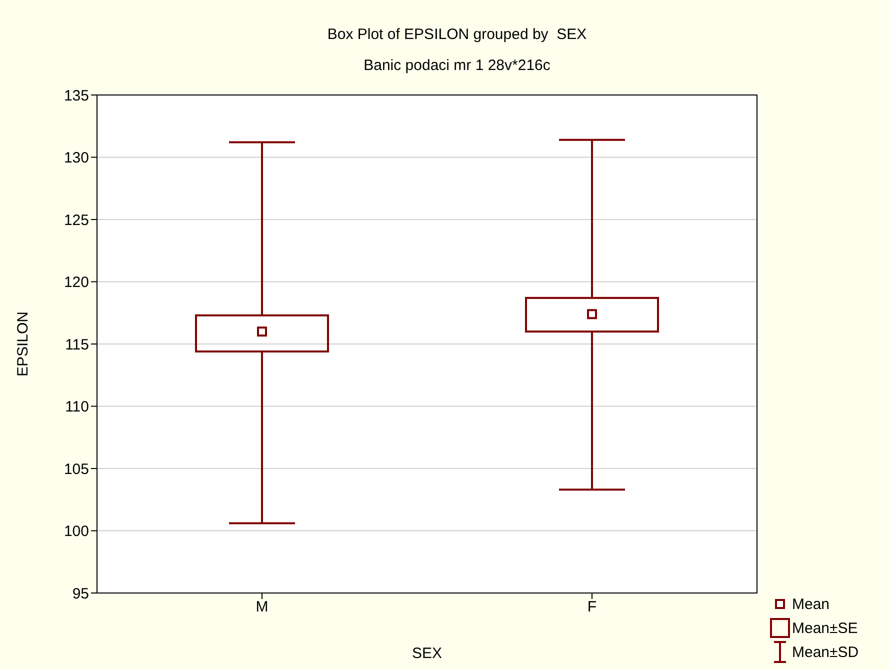 The image size is (889, 670). I want to click on y-tick-label: 135, so click(76, 95).